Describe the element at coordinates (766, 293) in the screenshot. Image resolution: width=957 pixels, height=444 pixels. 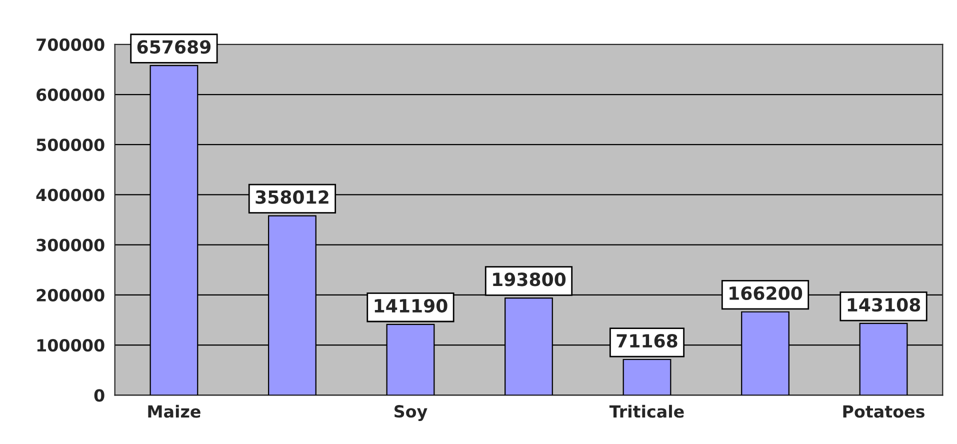
I see `data-label: 166200` at that location.